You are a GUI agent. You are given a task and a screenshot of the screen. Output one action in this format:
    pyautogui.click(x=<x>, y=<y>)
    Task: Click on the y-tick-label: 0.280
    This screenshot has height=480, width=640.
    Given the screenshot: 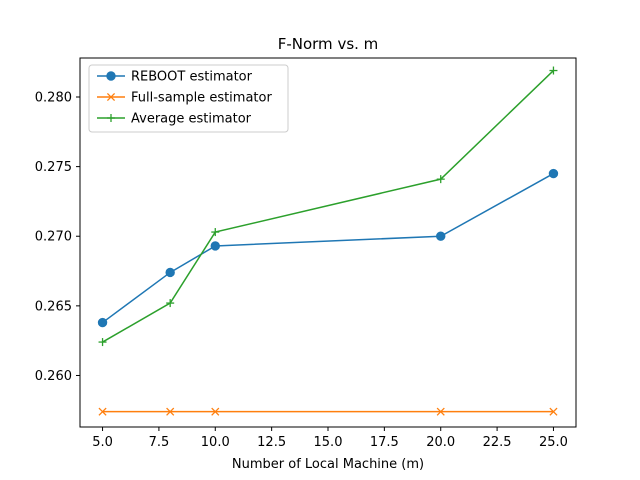 What is the action you would take?
    pyautogui.click(x=53, y=97)
    